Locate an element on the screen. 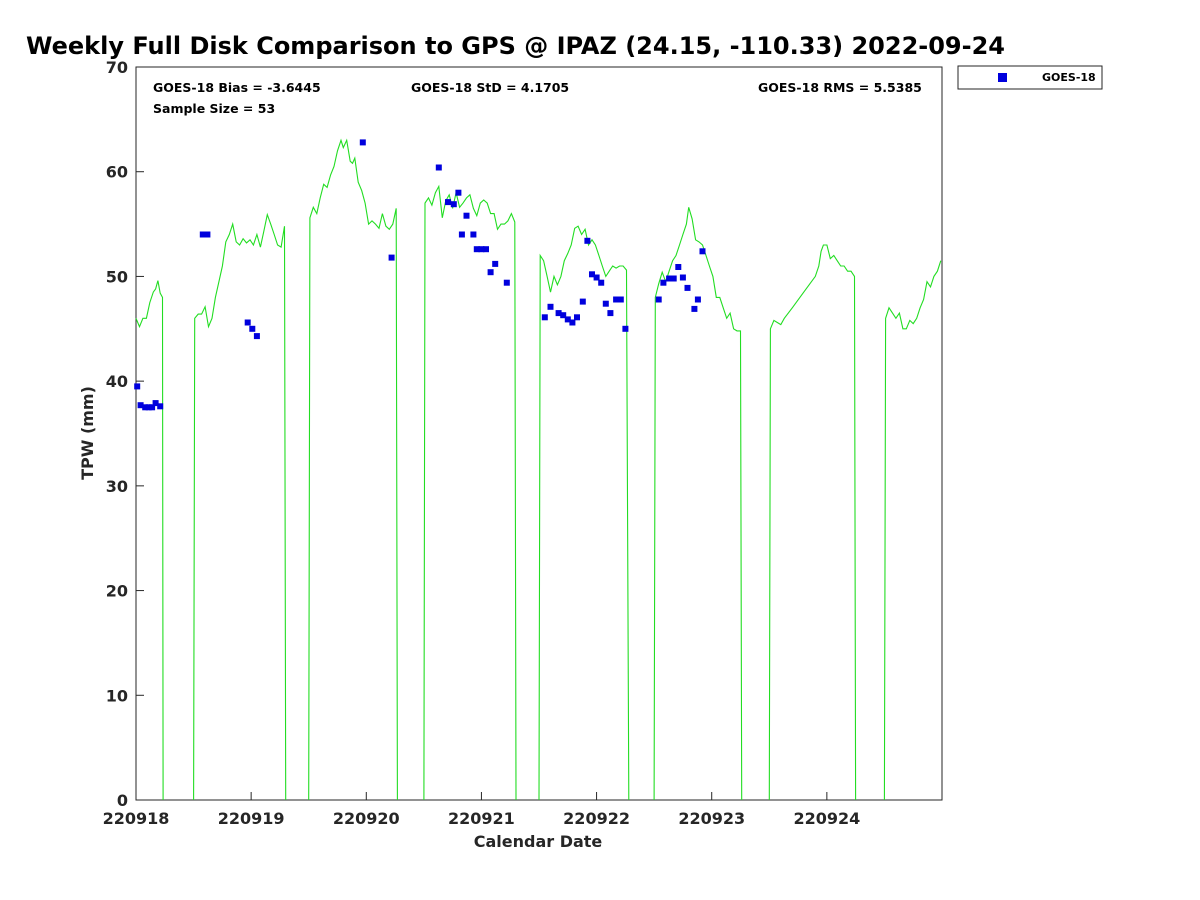  x-tick-label: 220922 is located at coordinates (596, 818).